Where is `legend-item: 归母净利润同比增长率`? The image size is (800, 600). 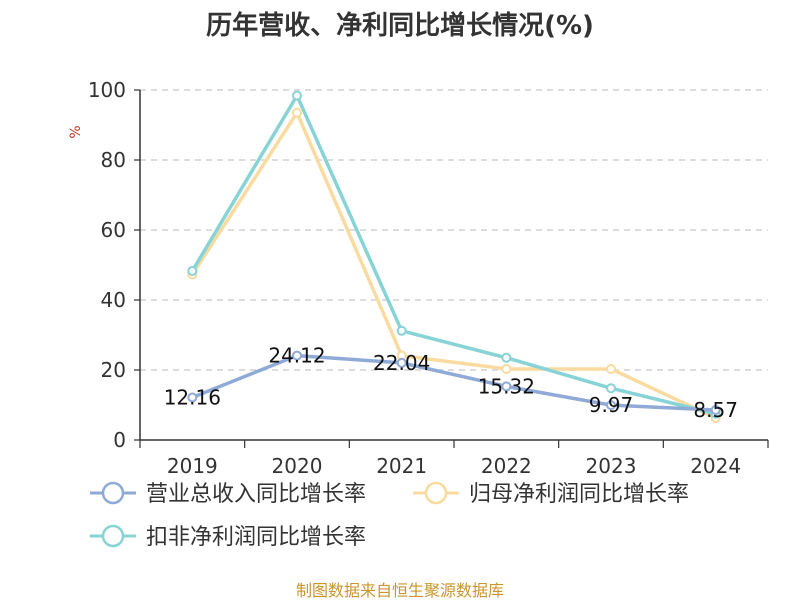
legend-item: 归母净利润同比增长率 is located at coordinates (551, 494).